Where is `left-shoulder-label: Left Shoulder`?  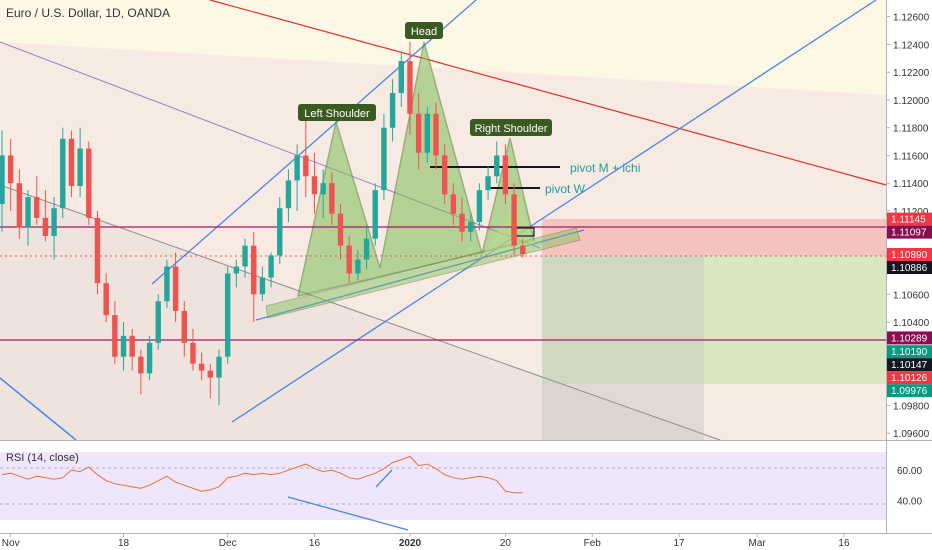
left-shoulder-label: Left Shoulder is located at coordinates (337, 112).